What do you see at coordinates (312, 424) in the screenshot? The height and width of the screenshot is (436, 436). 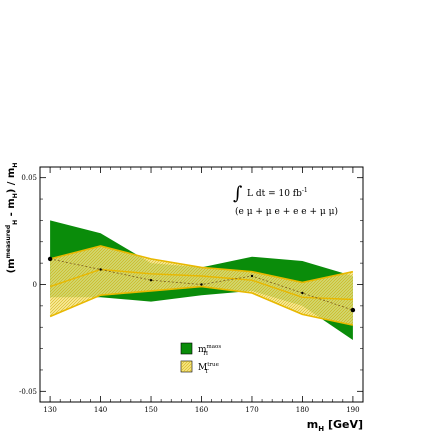 I see `x-axis-title-main: m` at bounding box center [312, 424].